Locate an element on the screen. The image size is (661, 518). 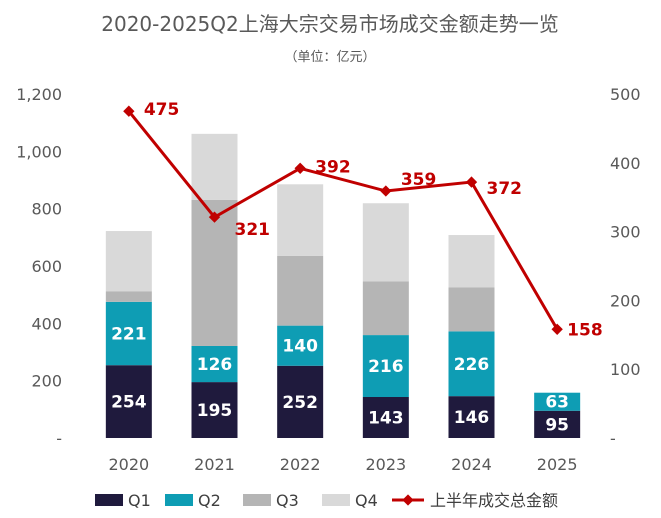
bar-label-q1-2022: 252 is located at coordinates (300, 403).